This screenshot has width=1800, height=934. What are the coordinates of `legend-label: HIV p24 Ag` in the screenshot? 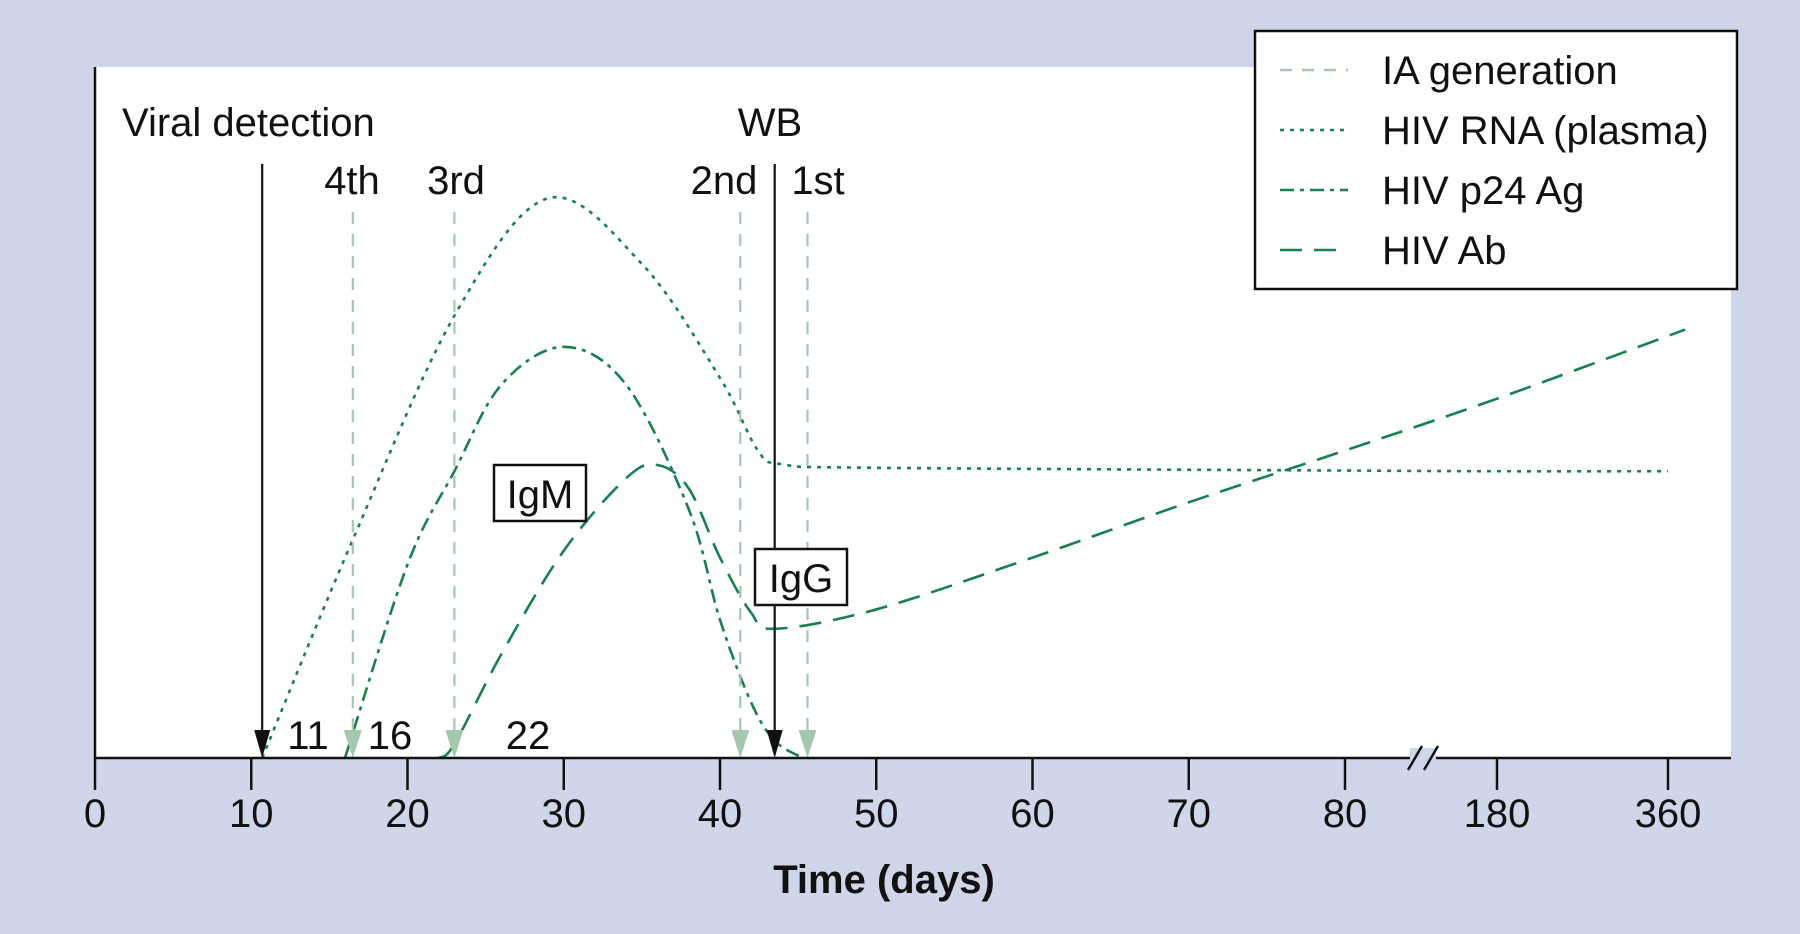 It's located at (1483, 191).